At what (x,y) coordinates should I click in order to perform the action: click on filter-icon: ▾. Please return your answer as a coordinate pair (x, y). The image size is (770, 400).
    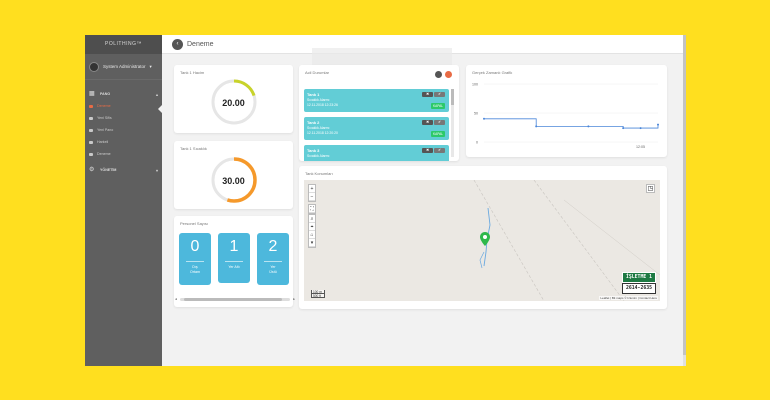
    Looking at the image, I should click on (312, 243).